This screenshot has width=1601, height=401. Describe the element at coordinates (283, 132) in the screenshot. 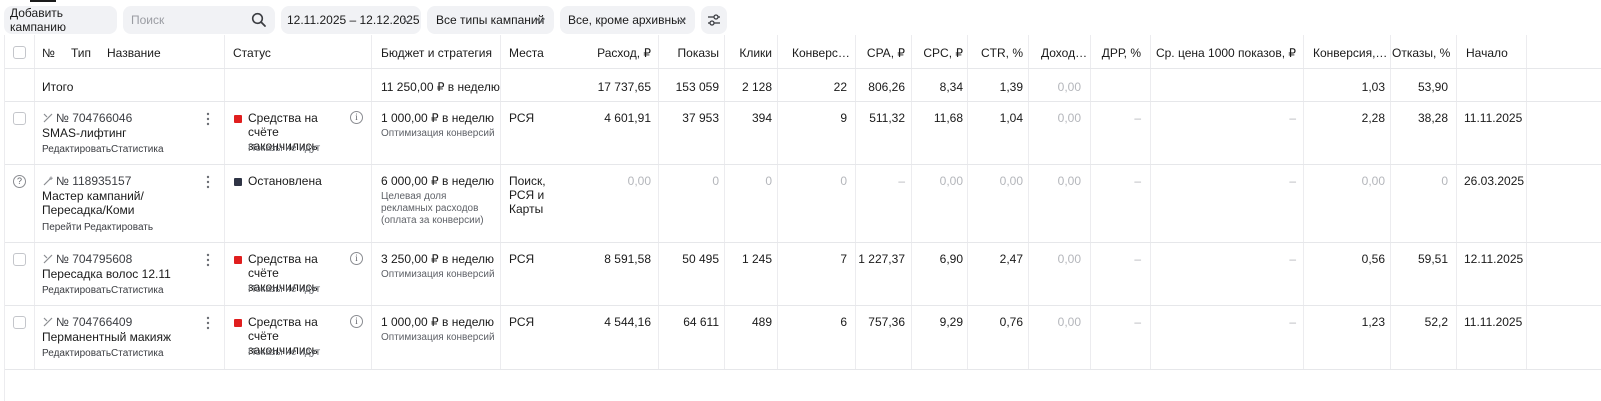

I see `status-text: Средства на счёте закончились` at that location.